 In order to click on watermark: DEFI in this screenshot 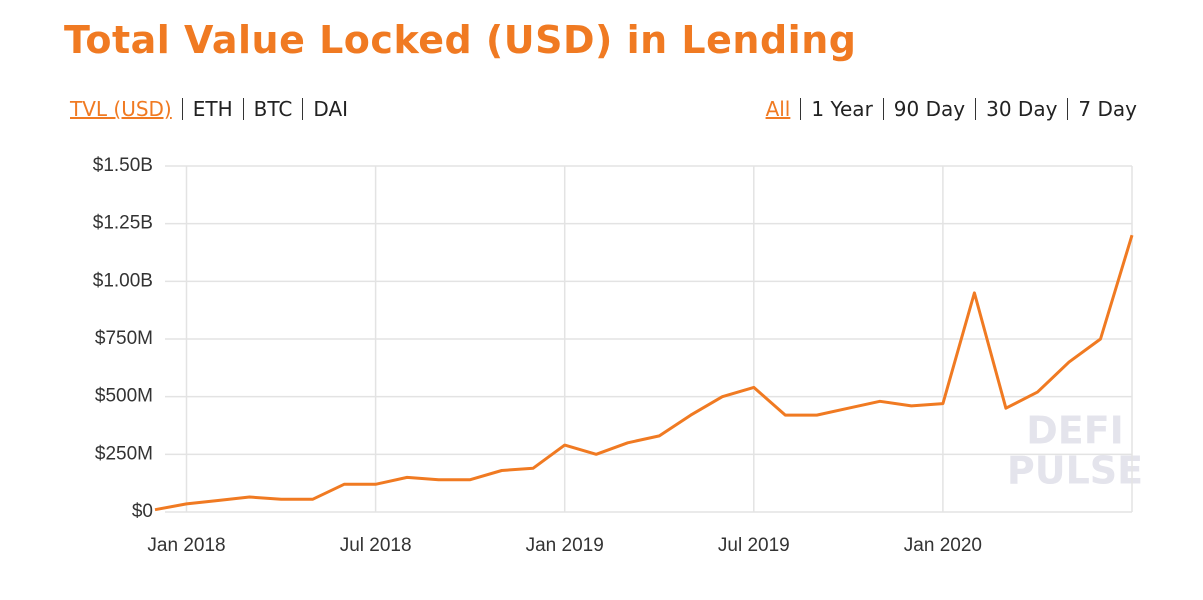, I will do `click(1075, 431)`.